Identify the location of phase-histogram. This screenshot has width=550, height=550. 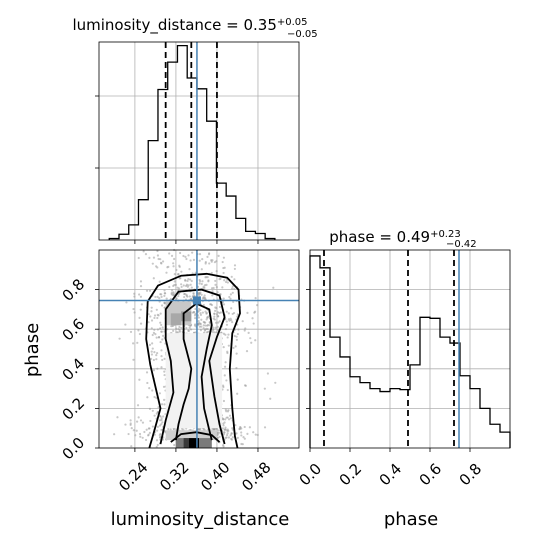
(410, 351).